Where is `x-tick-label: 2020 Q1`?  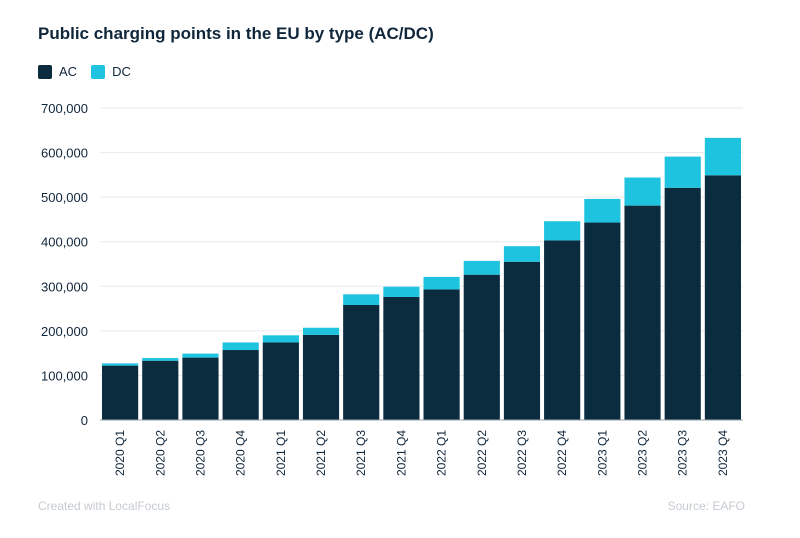 x-tick-label: 2020 Q1 is located at coordinates (120, 453).